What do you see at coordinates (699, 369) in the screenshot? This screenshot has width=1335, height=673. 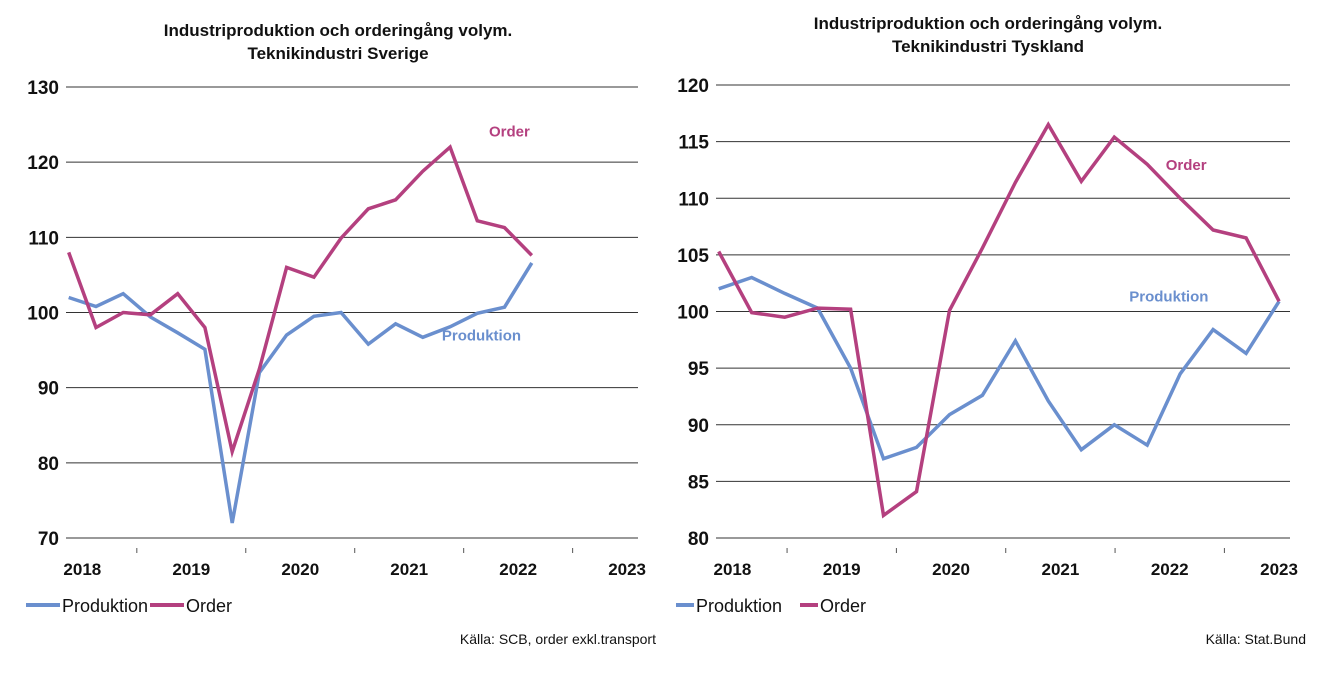 I see `y-tick-label: 95` at bounding box center [699, 369].